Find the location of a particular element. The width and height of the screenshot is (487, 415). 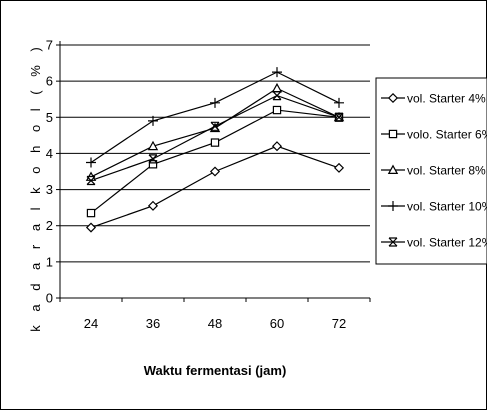

y-tick-label: 4 is located at coordinates (49, 153).